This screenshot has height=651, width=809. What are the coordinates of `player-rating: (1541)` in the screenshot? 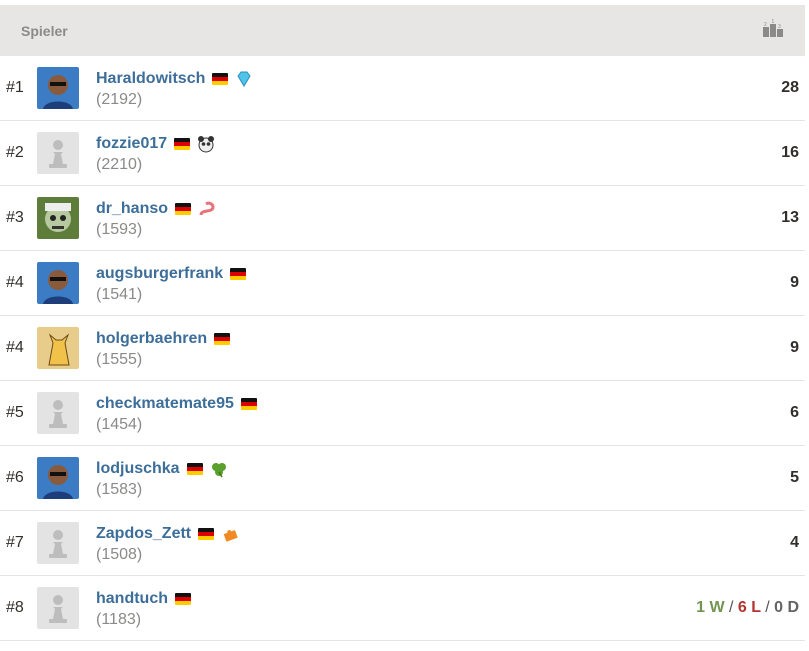 It's located at (119, 294).